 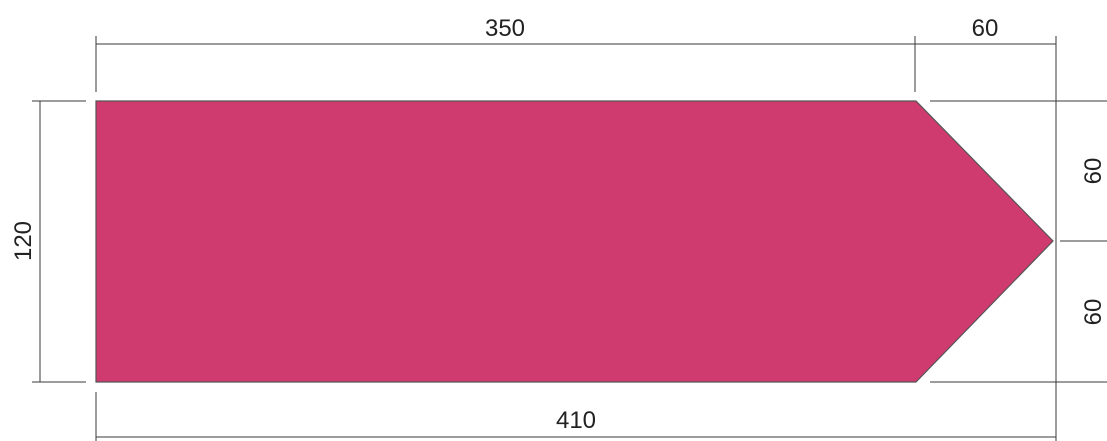 I want to click on left-dimension-group: 120, so click(x=48, y=241).